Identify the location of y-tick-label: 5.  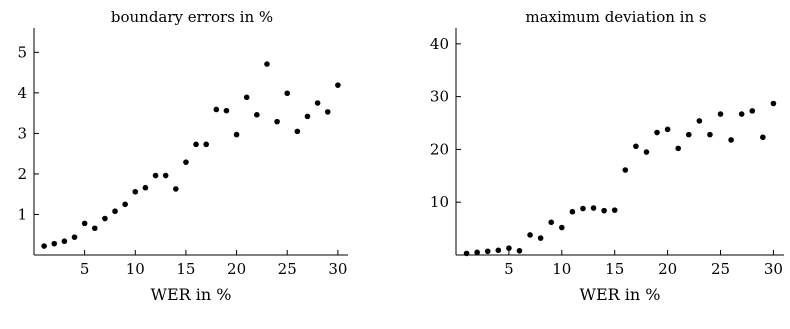
(22, 52).